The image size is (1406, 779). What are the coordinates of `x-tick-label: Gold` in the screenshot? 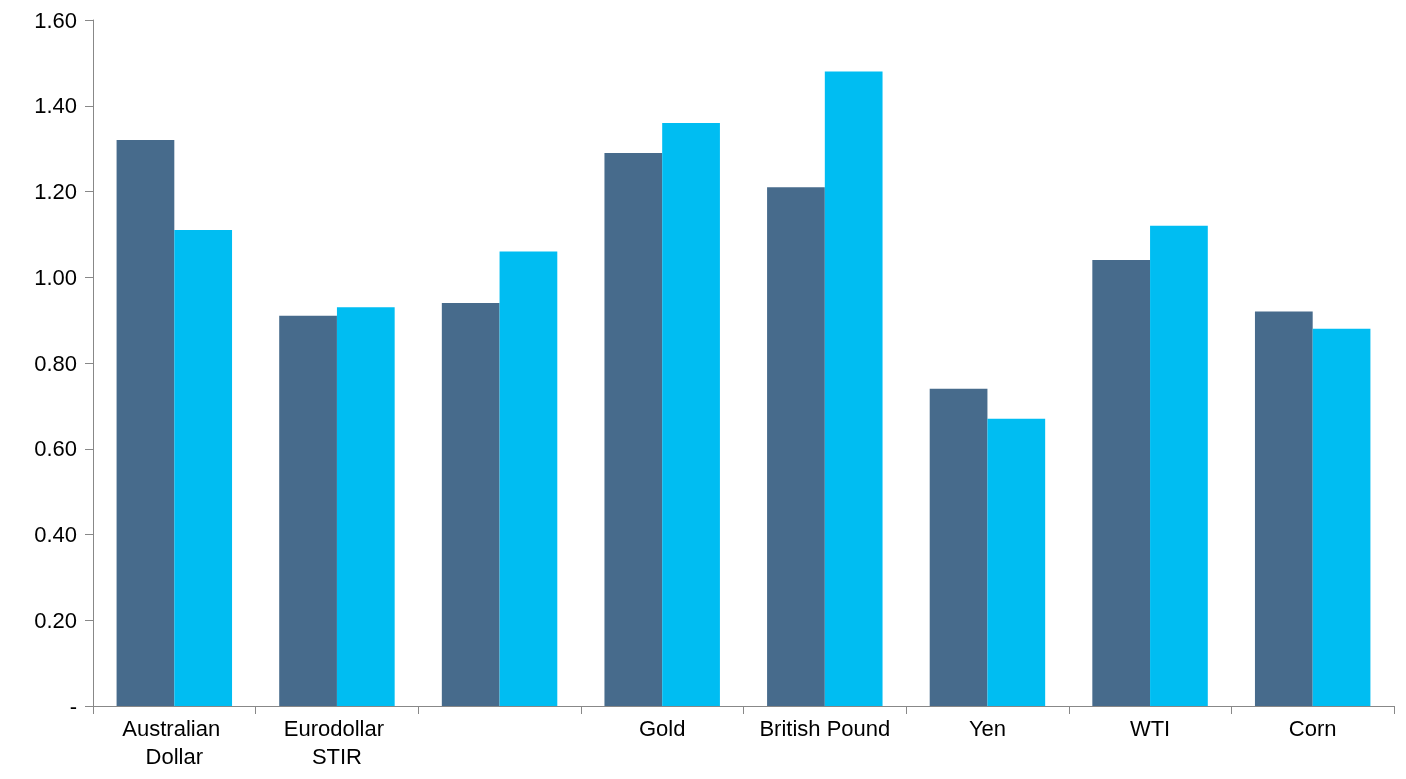 It's located at (662, 728).